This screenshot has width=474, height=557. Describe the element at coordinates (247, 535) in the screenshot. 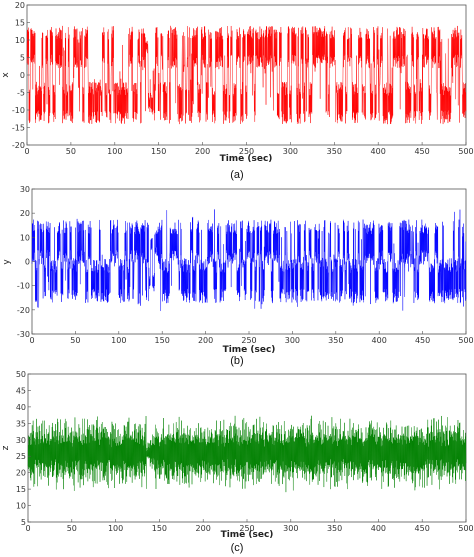

I see `x-axis-label-c: Time (sec)` at that location.